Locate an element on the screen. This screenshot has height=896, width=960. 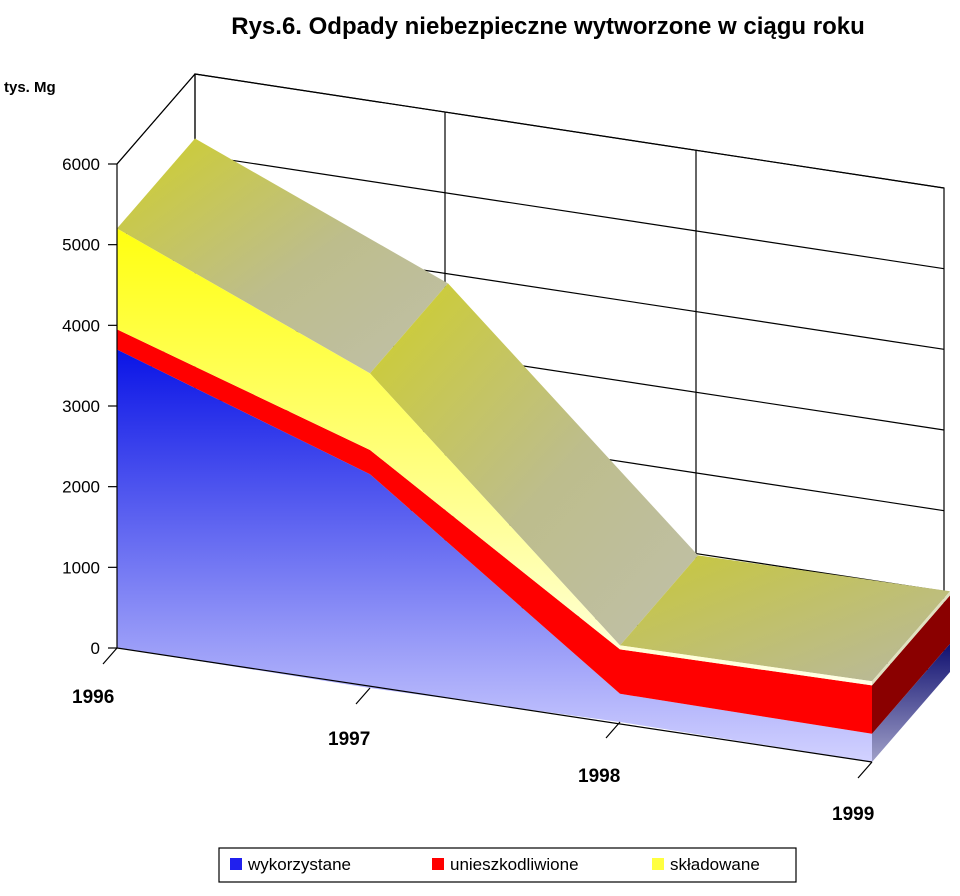
x-tick-label-1998: 1998 is located at coordinates (599, 776).